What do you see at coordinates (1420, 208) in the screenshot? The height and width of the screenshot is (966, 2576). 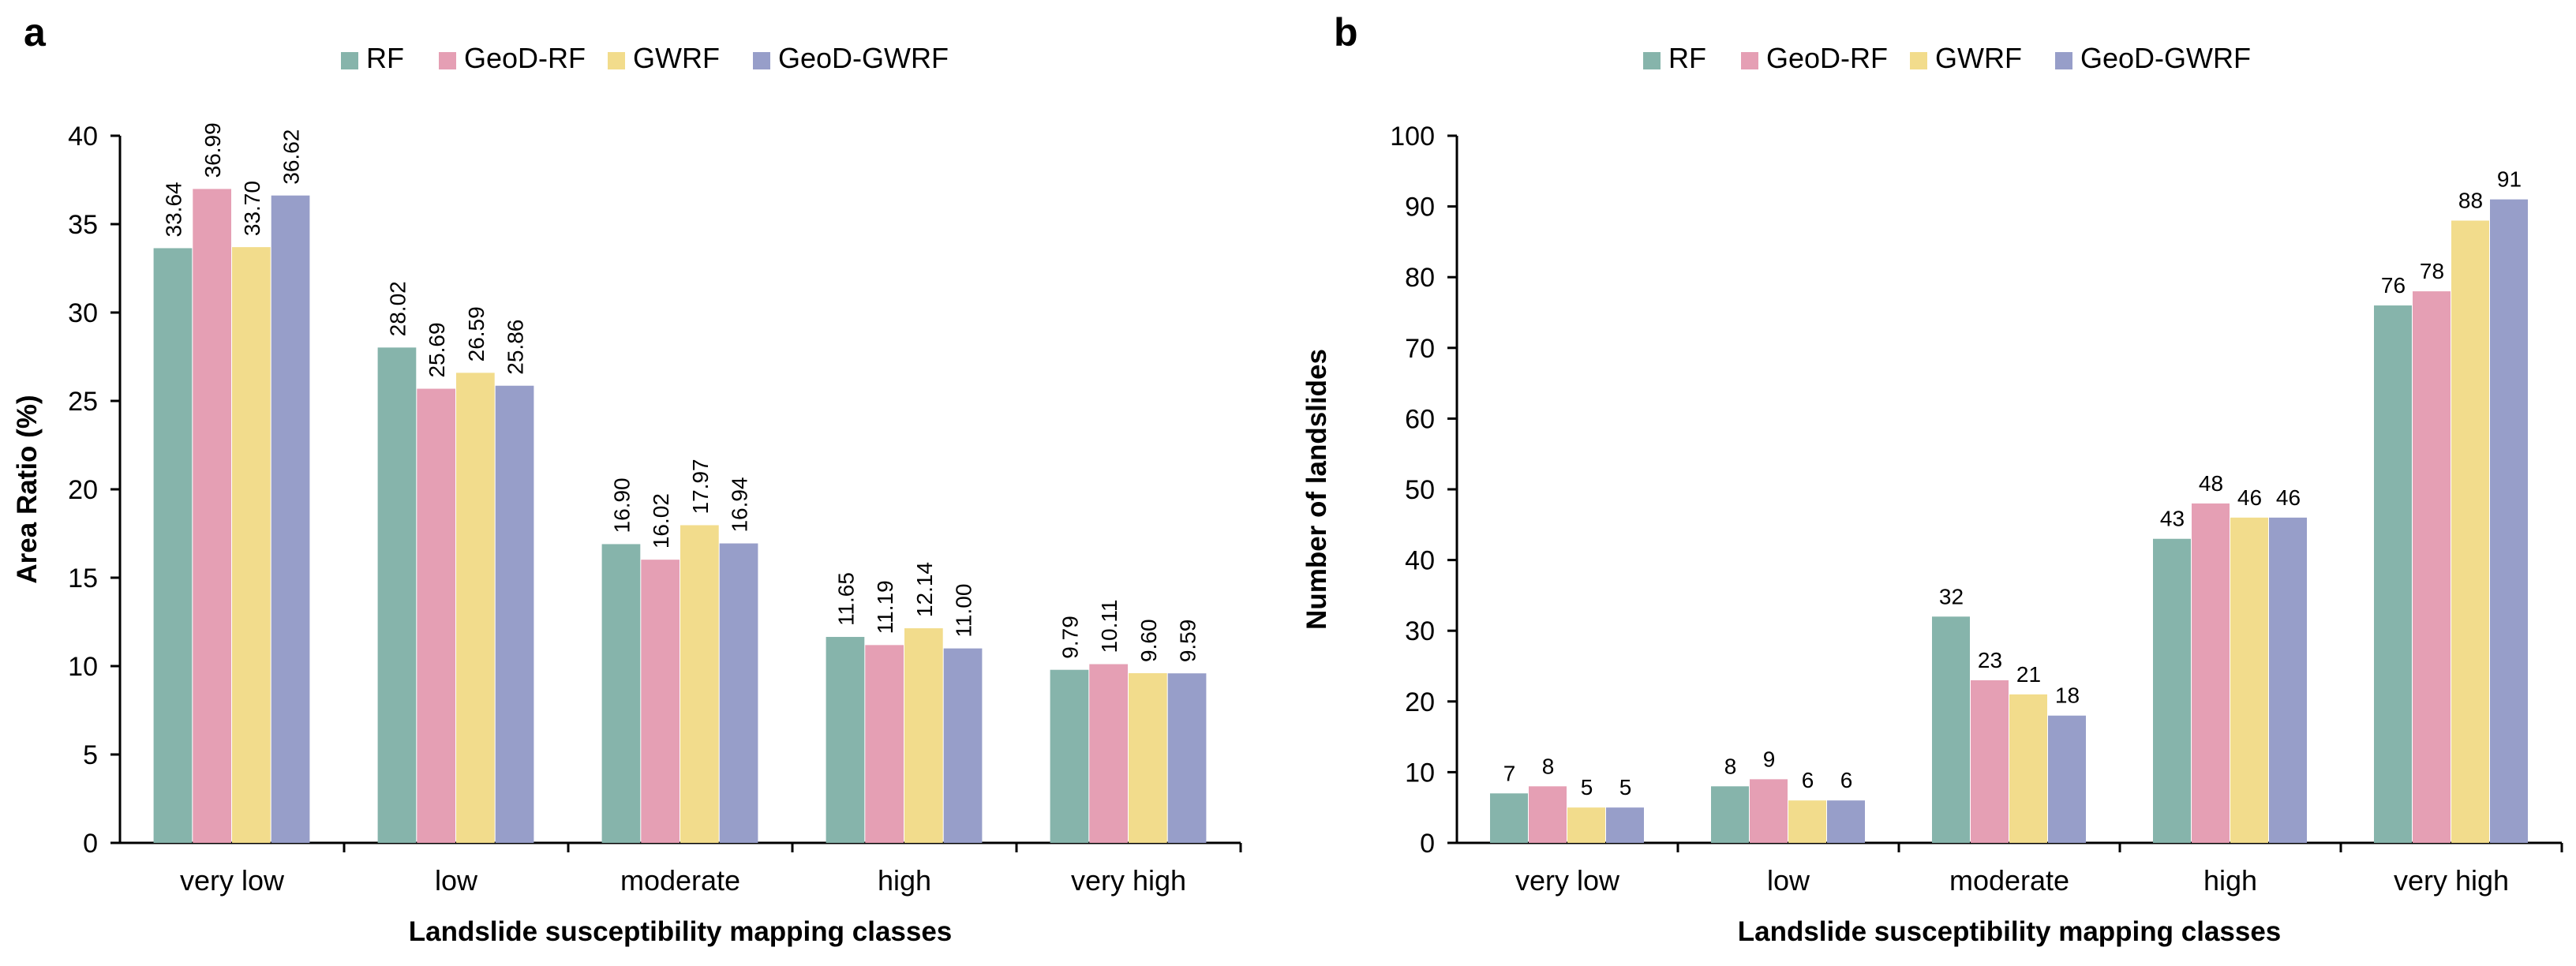 I see `y-tick-label: 90` at bounding box center [1420, 208].